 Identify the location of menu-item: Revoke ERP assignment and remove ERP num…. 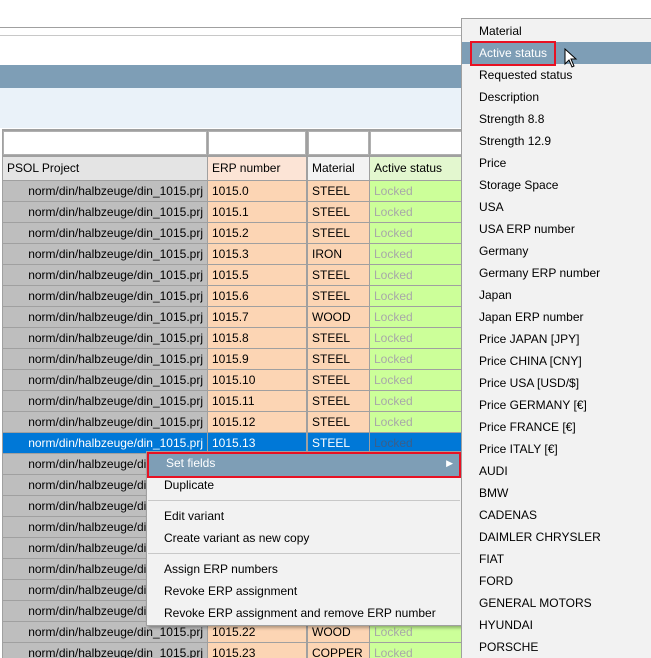
(300, 613).